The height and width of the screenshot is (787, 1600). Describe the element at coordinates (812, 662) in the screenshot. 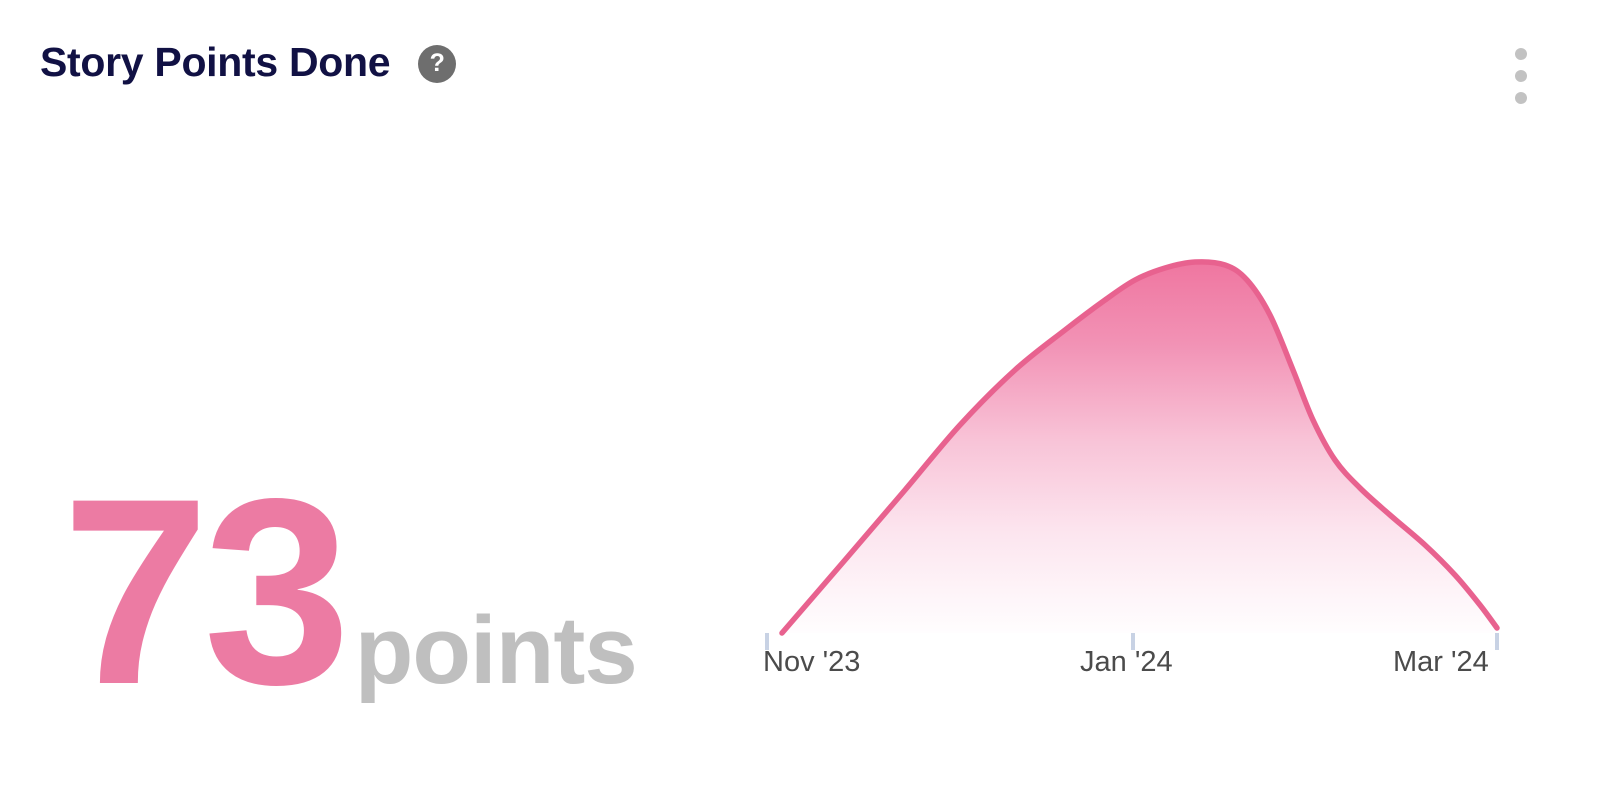

I see `x-axis-label-0: Nov '23` at that location.